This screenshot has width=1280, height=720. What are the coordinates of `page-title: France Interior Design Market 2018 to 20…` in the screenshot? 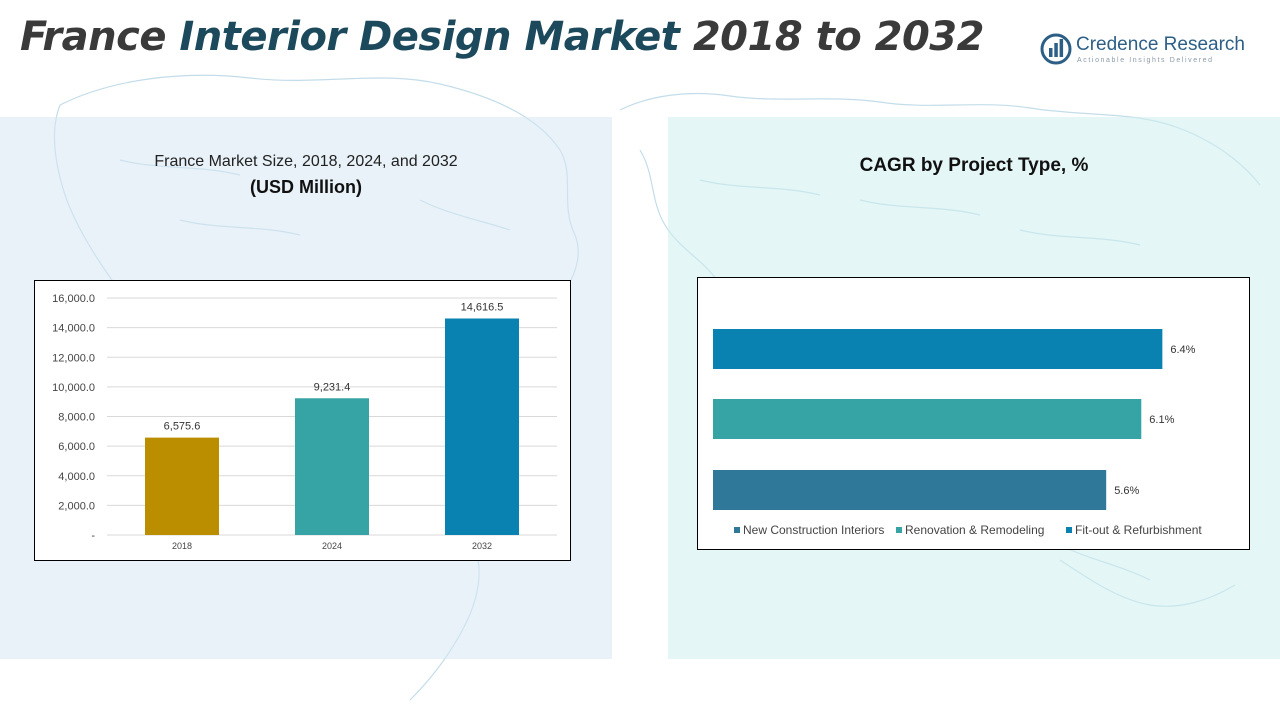 It's located at (502, 37).